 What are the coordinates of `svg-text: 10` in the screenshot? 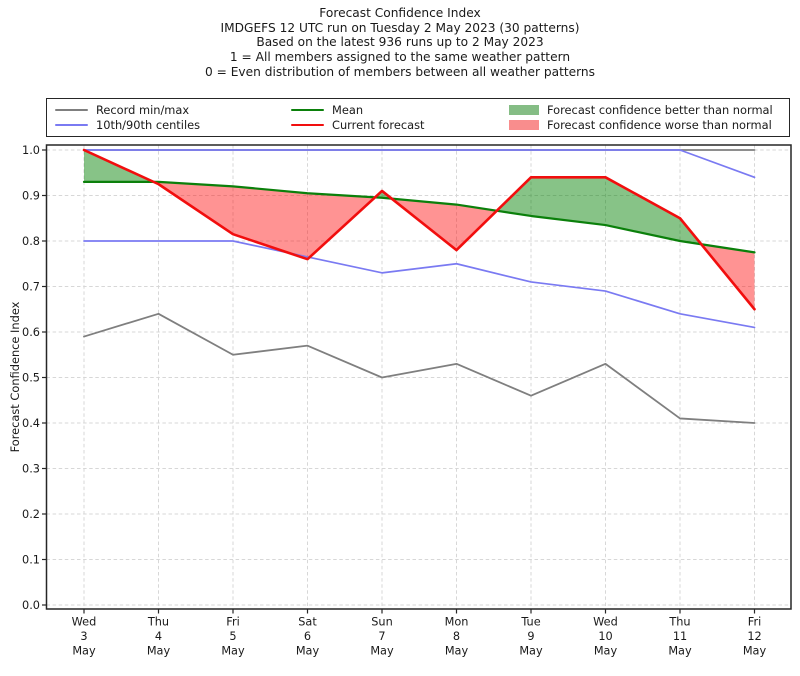 It's located at (605, 636).